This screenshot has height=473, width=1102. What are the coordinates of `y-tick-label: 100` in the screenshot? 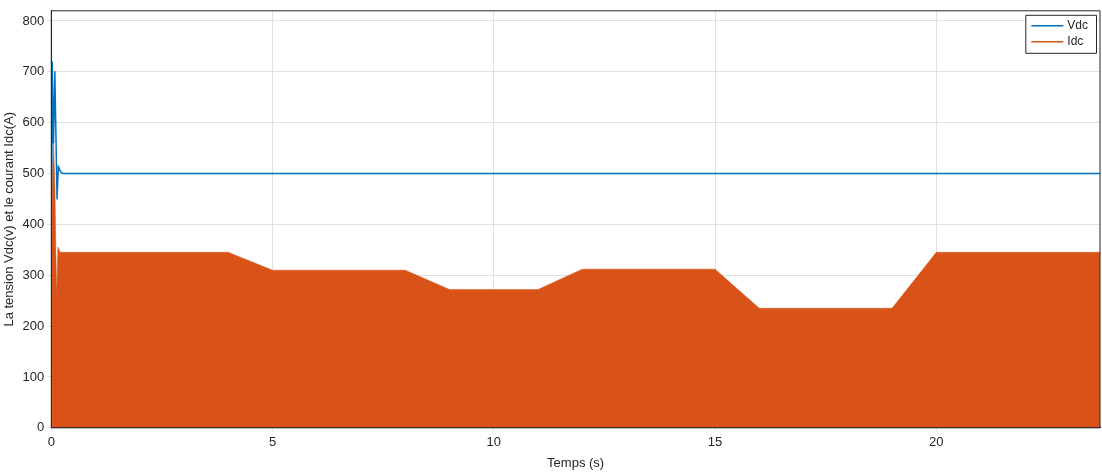 It's located at (33, 376).